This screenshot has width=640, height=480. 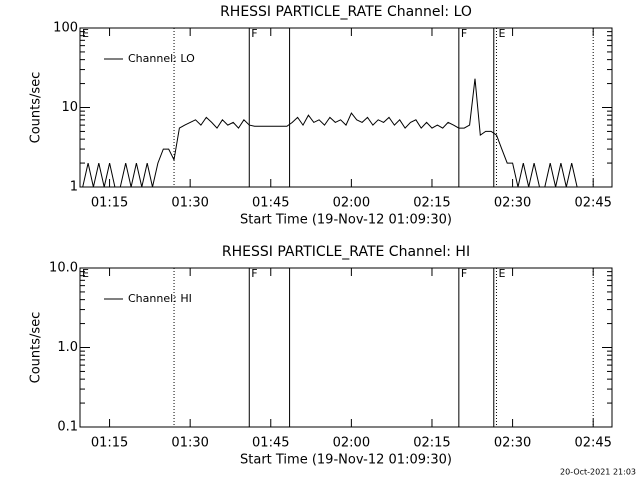 I want to click on legend-label: Channel: HI, so click(x=160, y=298).